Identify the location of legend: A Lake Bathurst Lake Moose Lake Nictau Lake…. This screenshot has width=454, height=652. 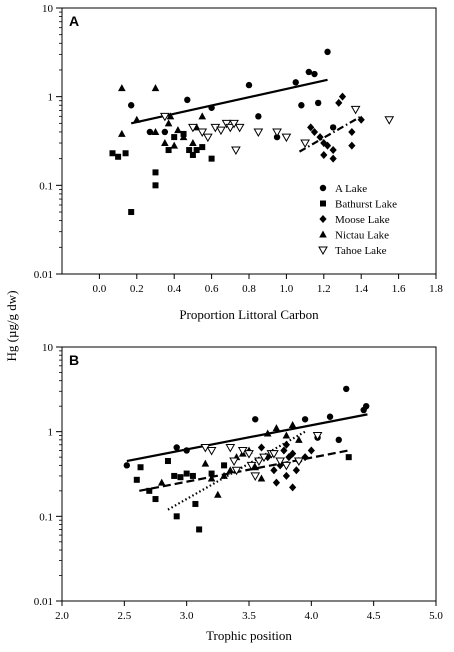
(357, 220).